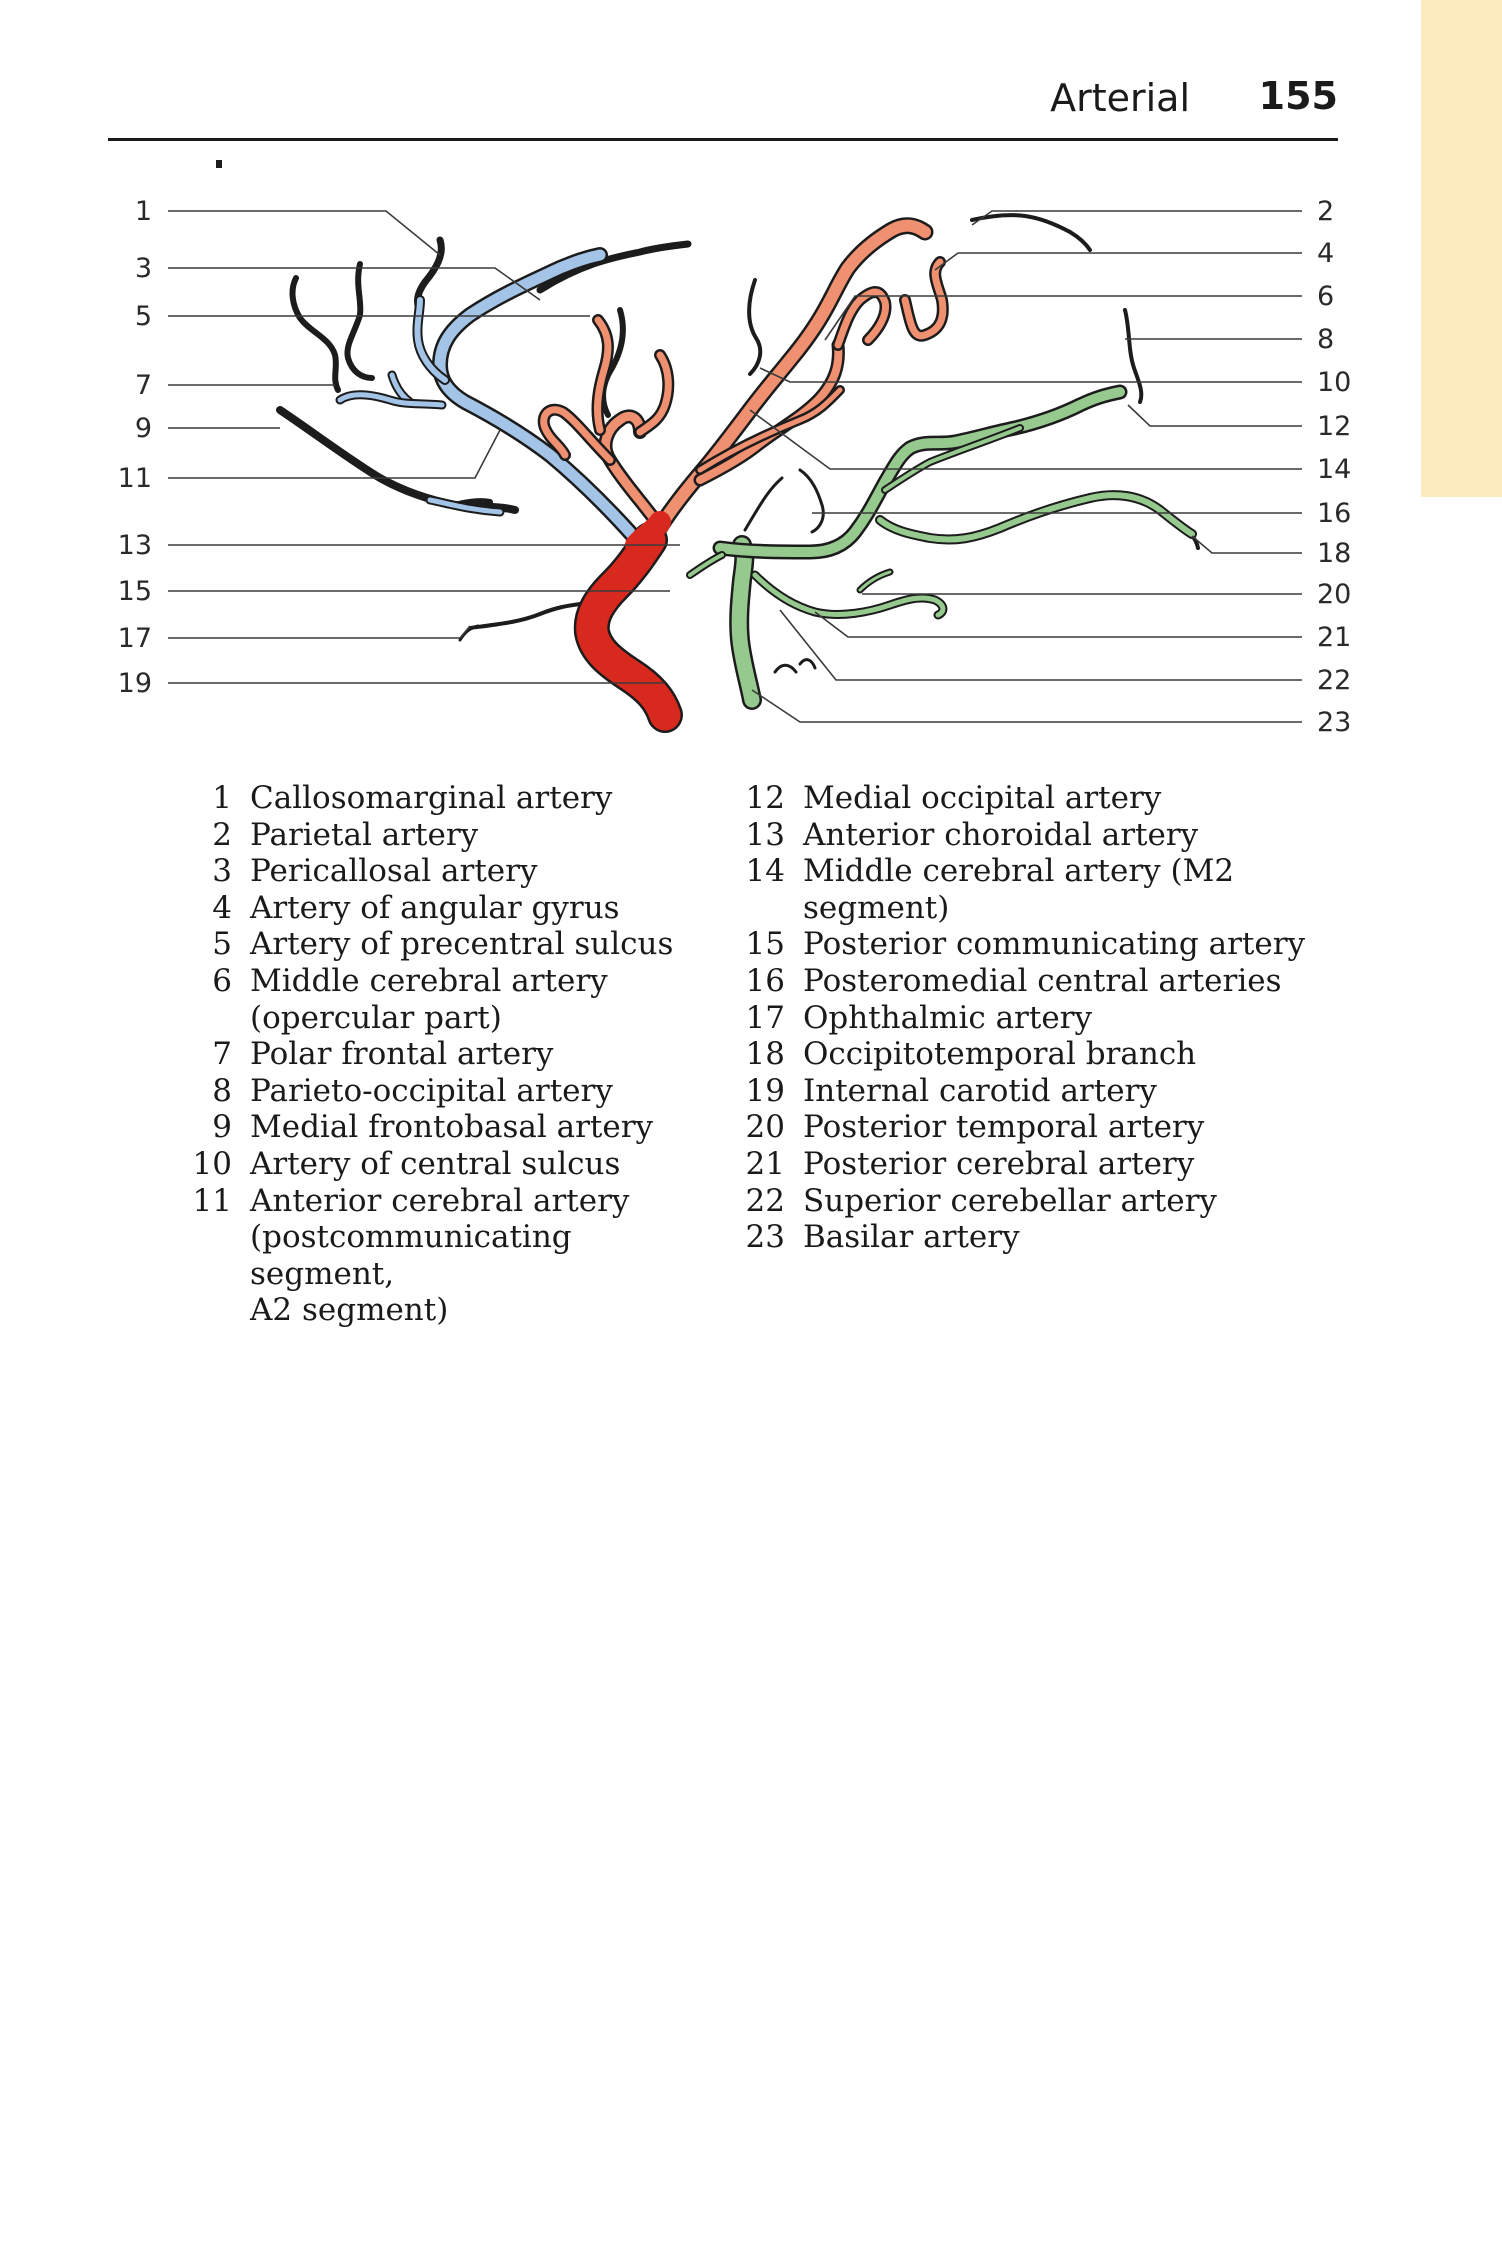 This screenshot has height=2246, width=1502. I want to click on legend-item: 12 Medial occipital artery, so click(1053, 798).